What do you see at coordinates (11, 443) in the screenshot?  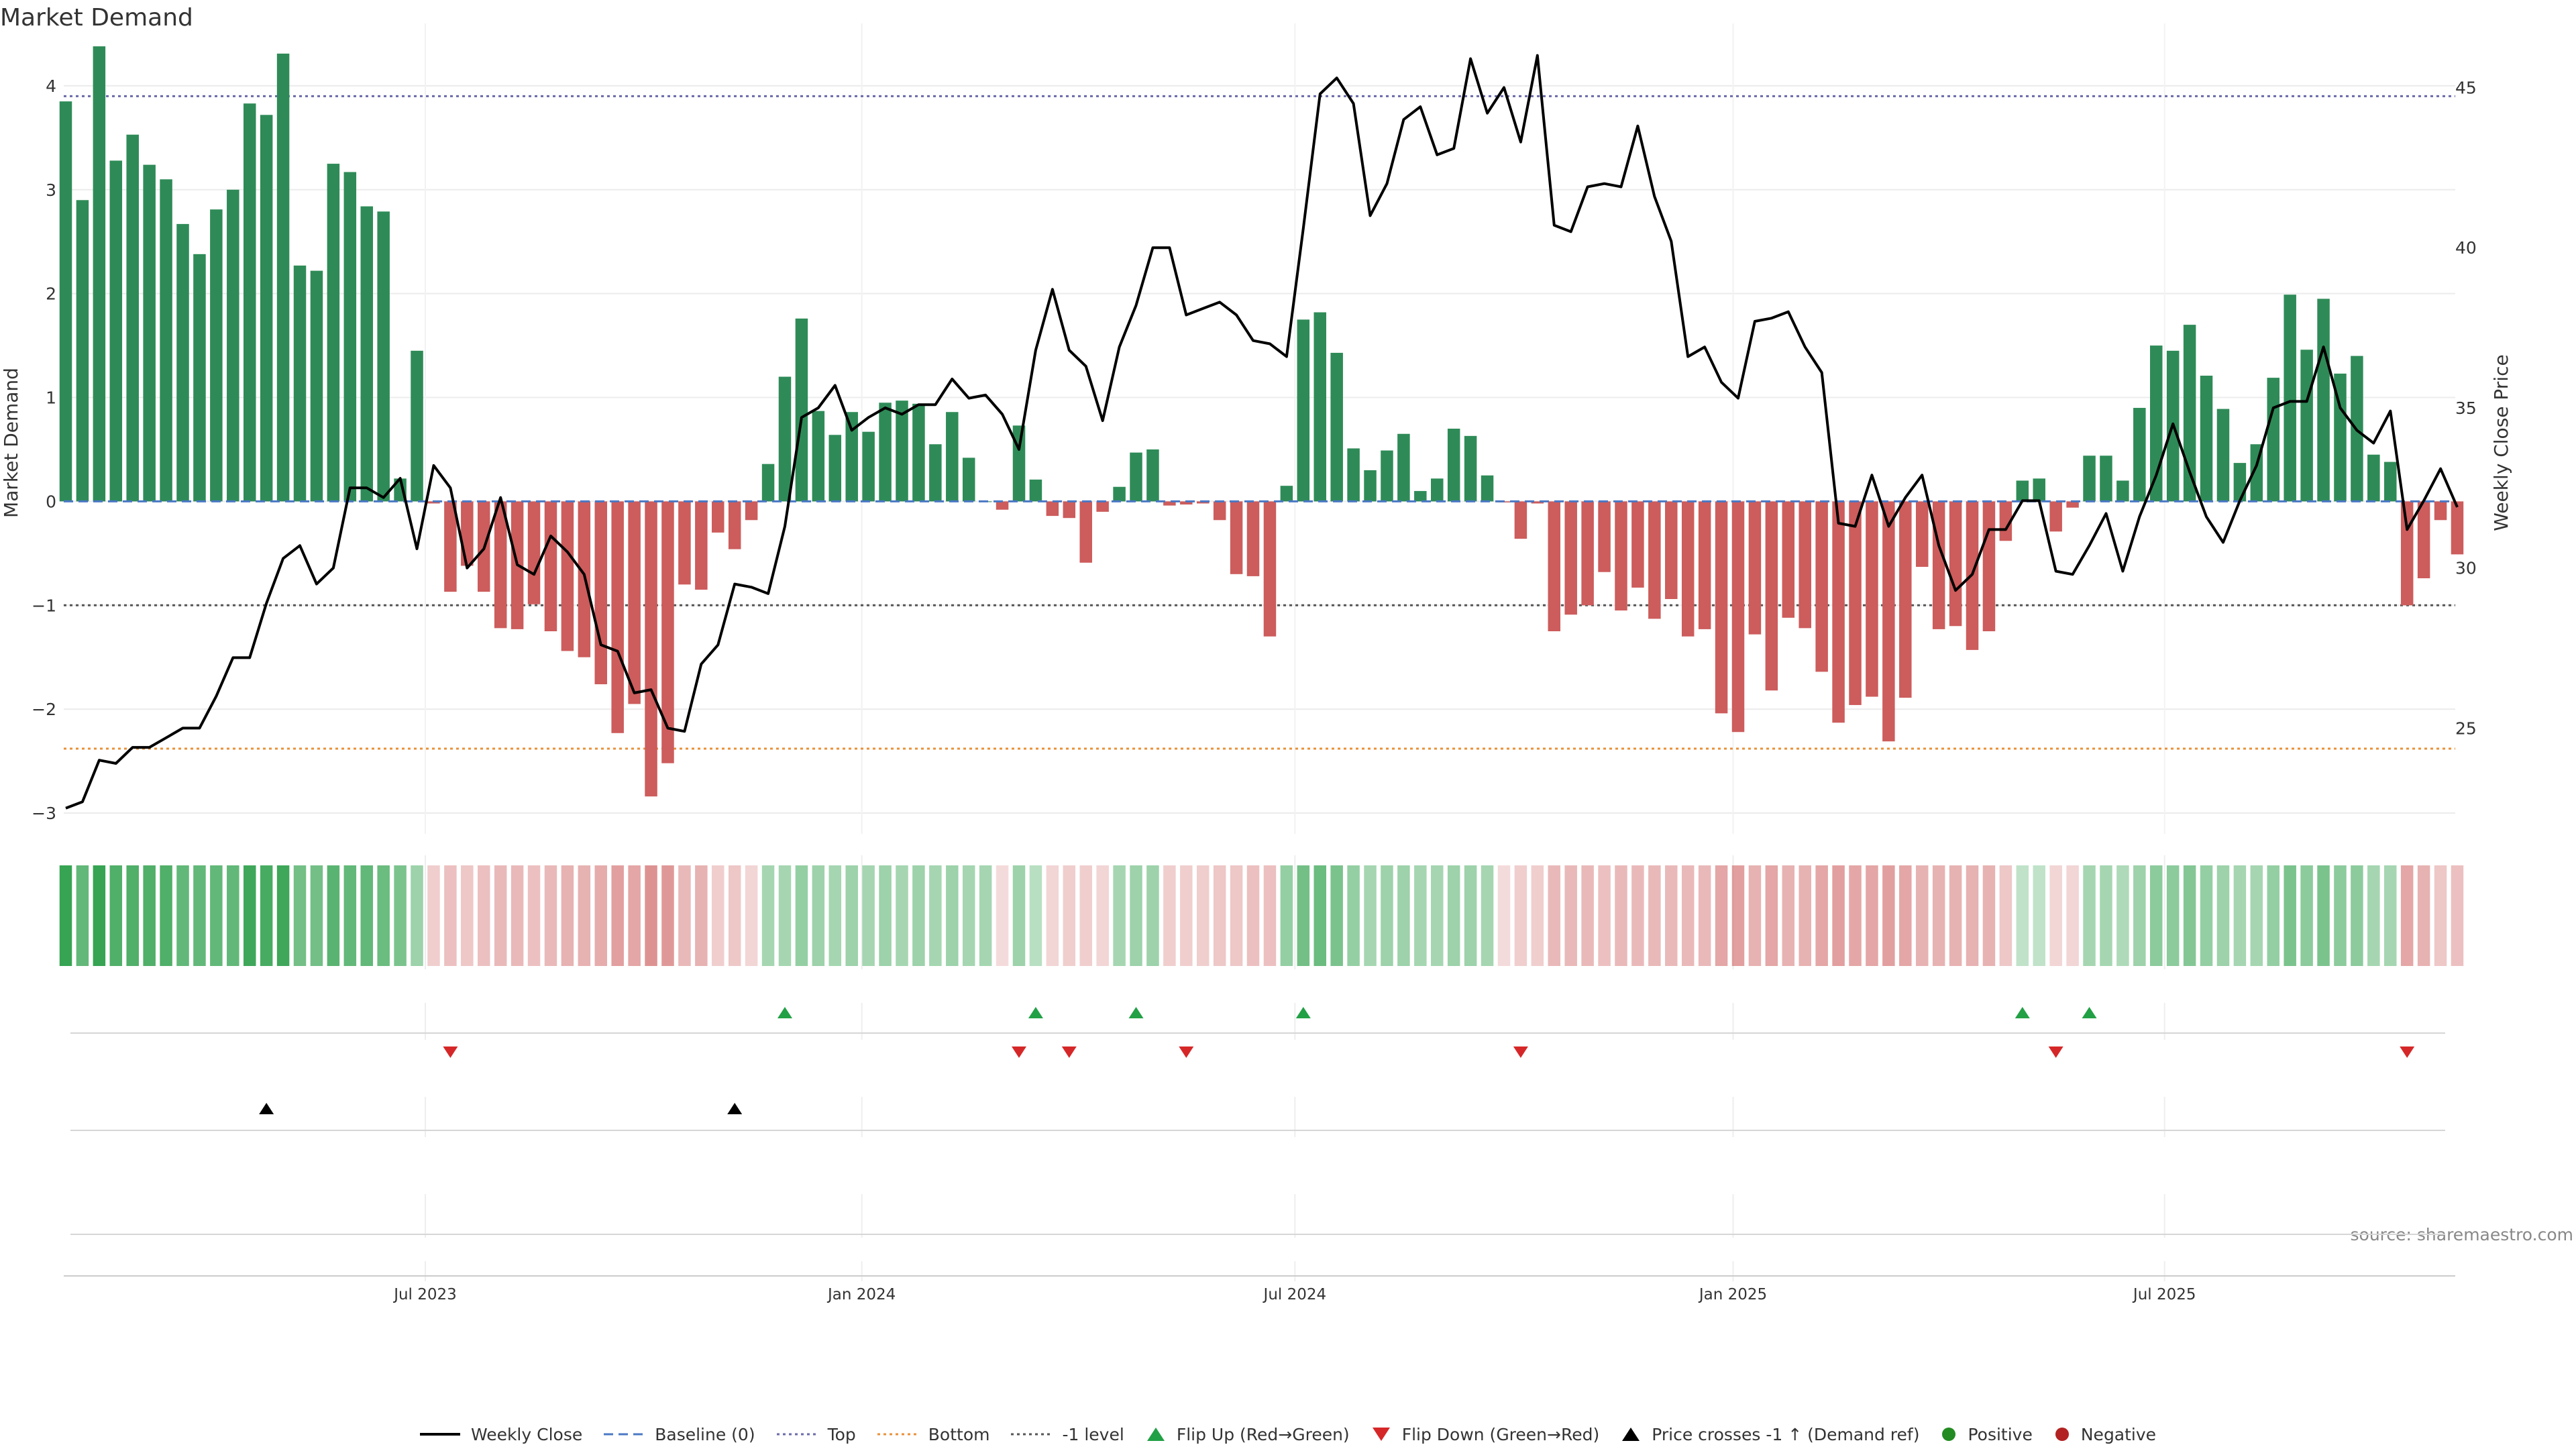 I see `left-axis-label: Market Demand` at bounding box center [11, 443].